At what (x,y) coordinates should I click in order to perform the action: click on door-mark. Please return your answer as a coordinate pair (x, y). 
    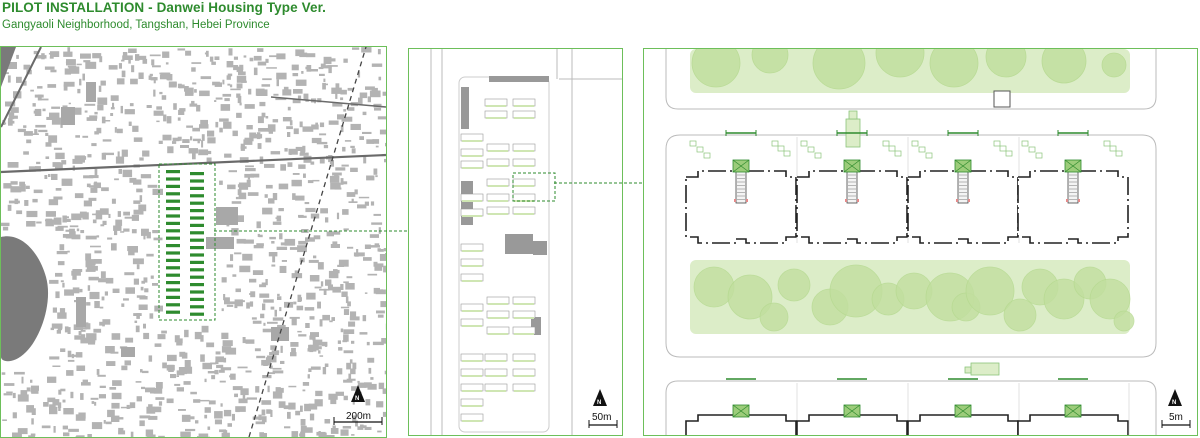
    Looking at the image, I should click on (735, 200).